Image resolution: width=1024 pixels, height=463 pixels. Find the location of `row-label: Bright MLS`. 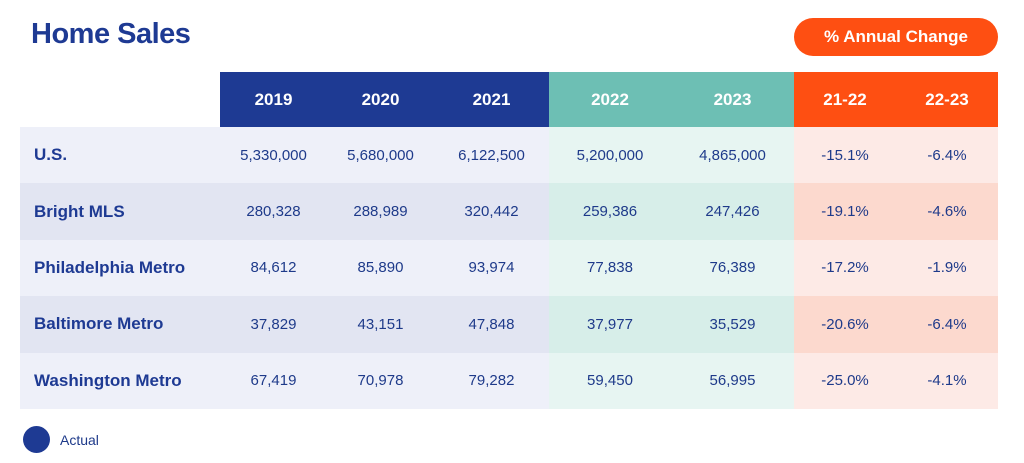

row-label: Bright MLS is located at coordinates (120, 211).